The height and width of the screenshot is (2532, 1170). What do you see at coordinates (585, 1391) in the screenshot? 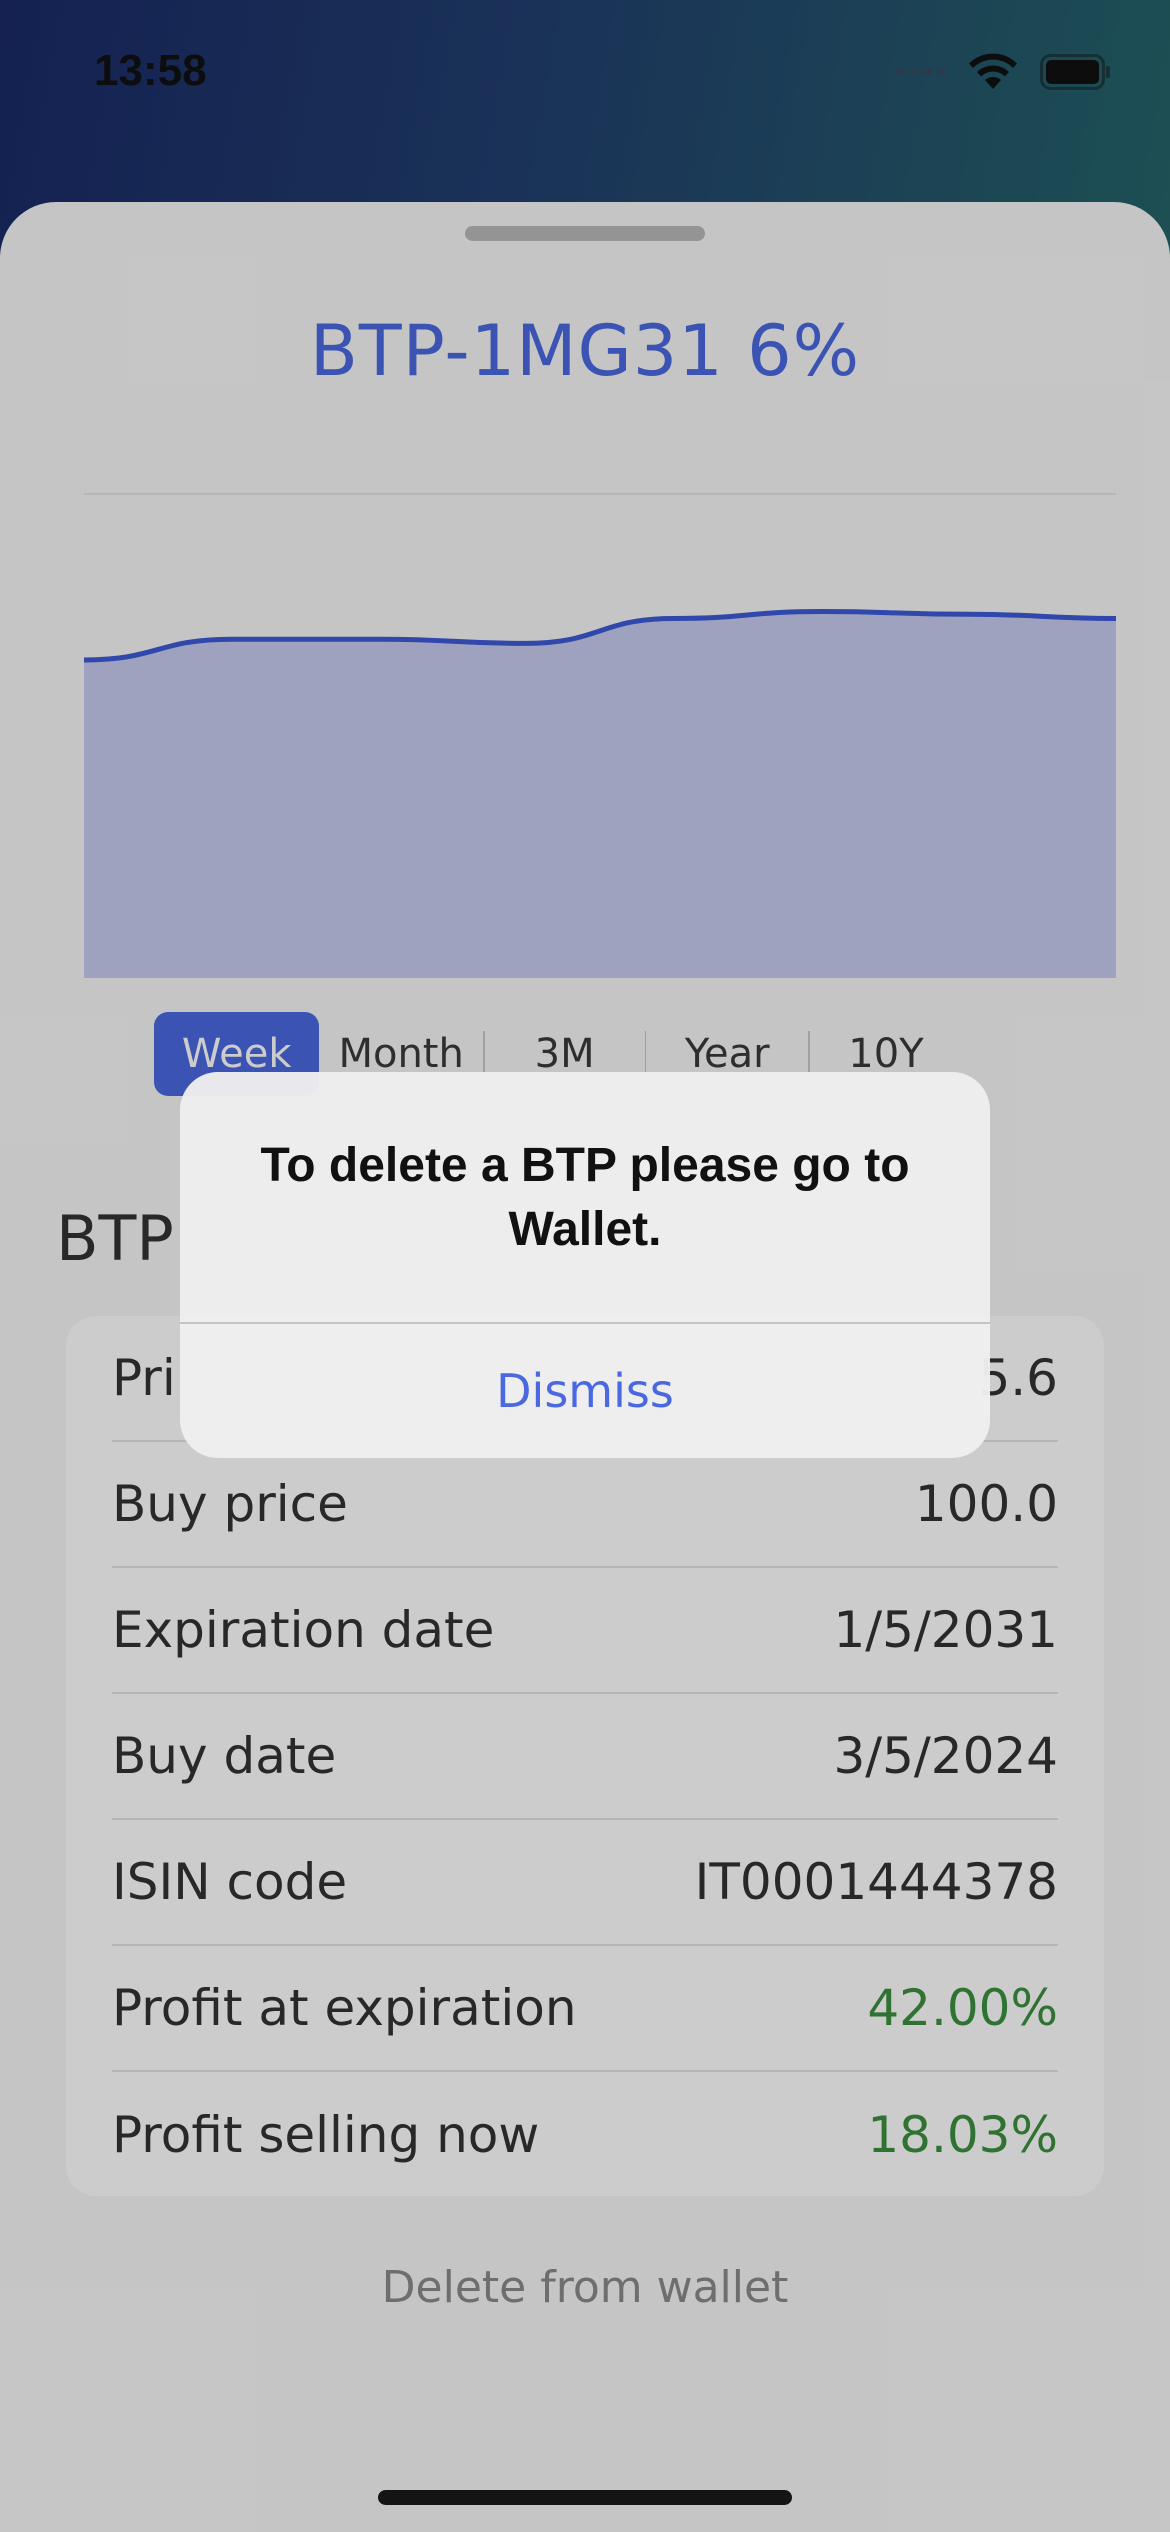
I see `dismiss-button: Dismiss` at bounding box center [585, 1391].